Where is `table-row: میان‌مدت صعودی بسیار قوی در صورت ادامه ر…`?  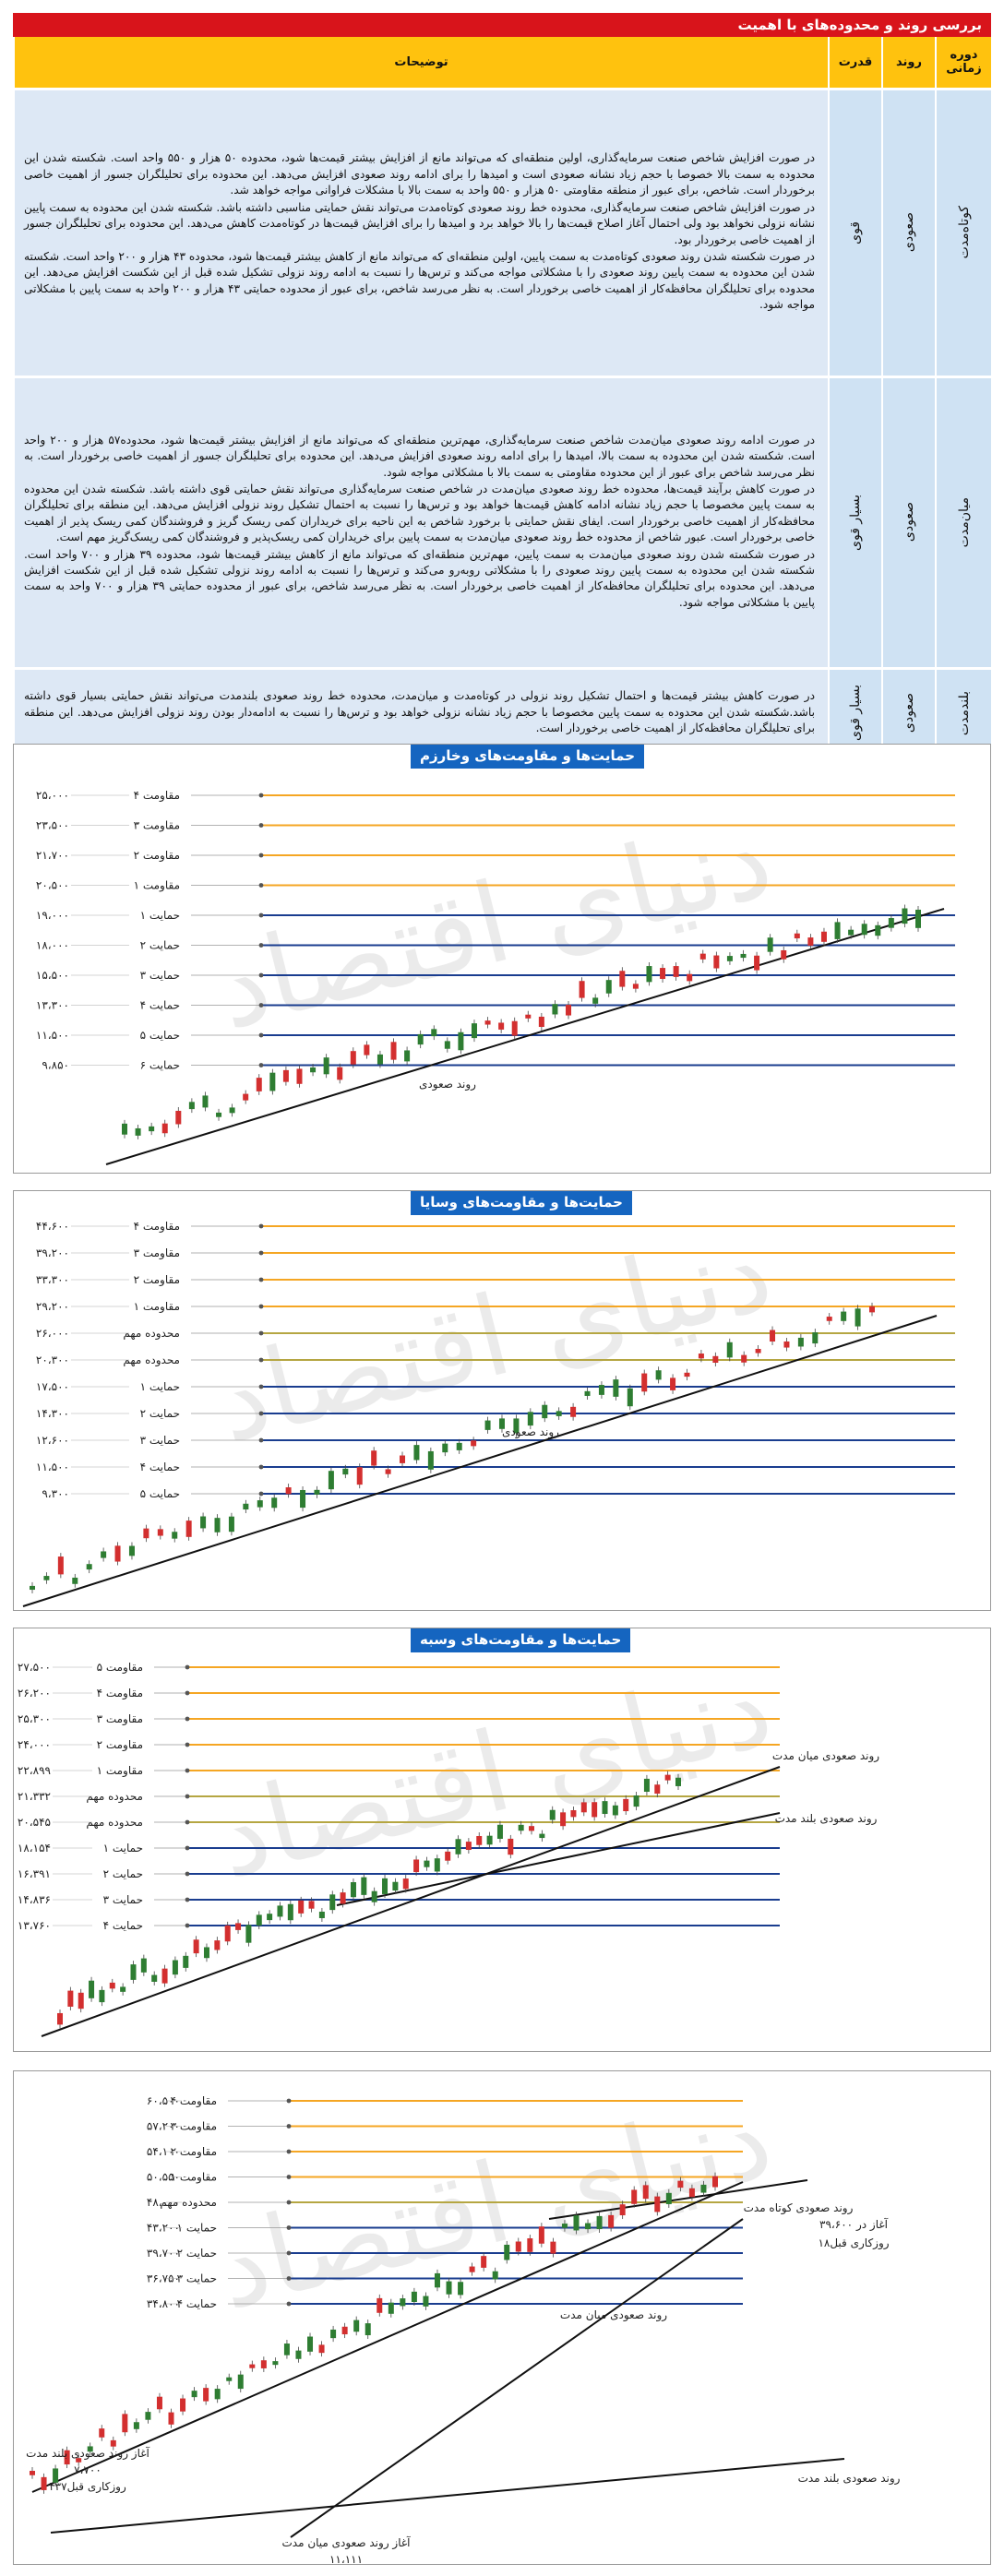 table-row: میان‌مدت صعودی بسیار قوی در صورت ادامه ر… is located at coordinates (502, 521).